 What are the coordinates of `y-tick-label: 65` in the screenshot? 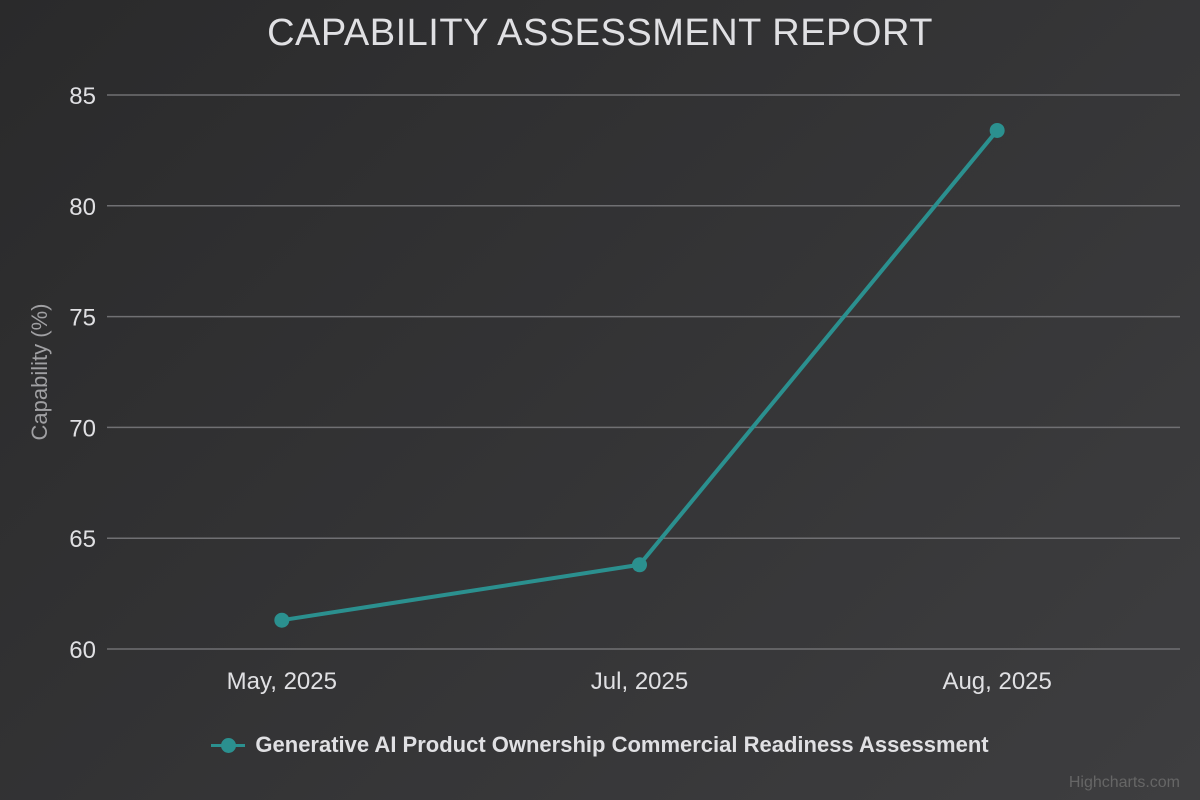 It's located at (82, 539).